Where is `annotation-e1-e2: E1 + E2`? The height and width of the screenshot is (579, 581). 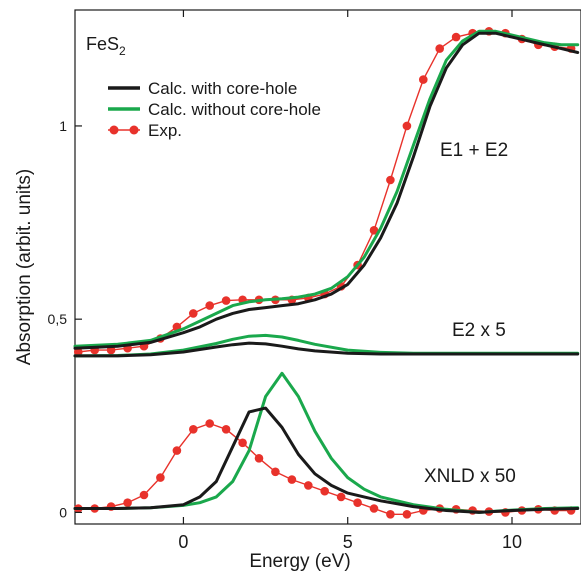
annotation-e1-e2: E1 + E2 is located at coordinates (474, 150).